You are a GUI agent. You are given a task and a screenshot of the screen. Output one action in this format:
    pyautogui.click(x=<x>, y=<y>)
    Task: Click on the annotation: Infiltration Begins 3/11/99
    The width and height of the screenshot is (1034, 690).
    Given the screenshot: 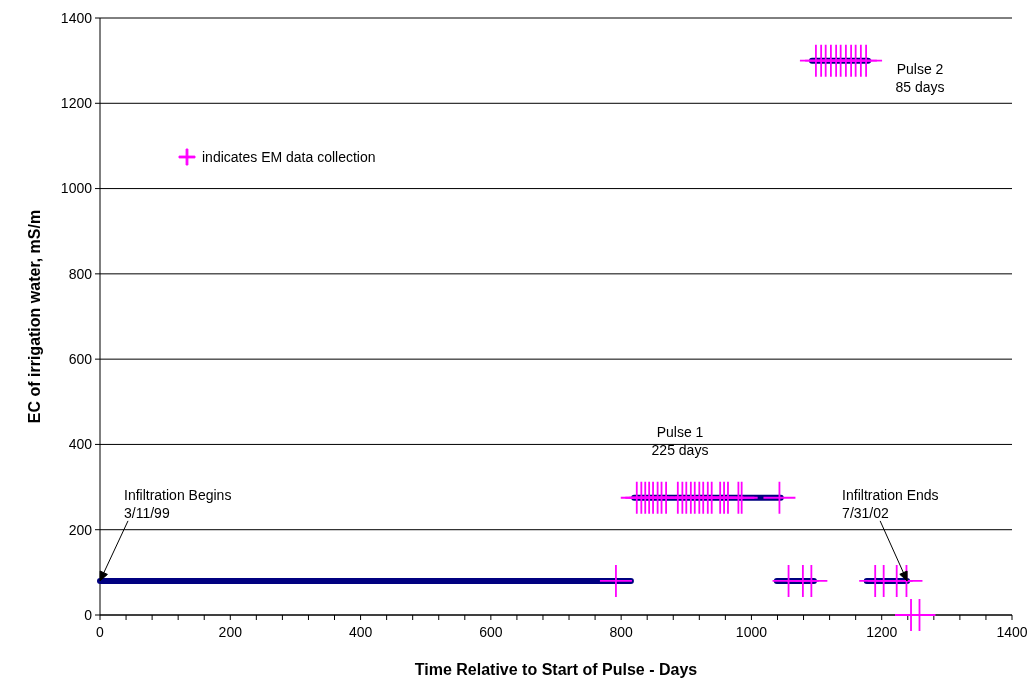 What is the action you would take?
    pyautogui.click(x=178, y=503)
    